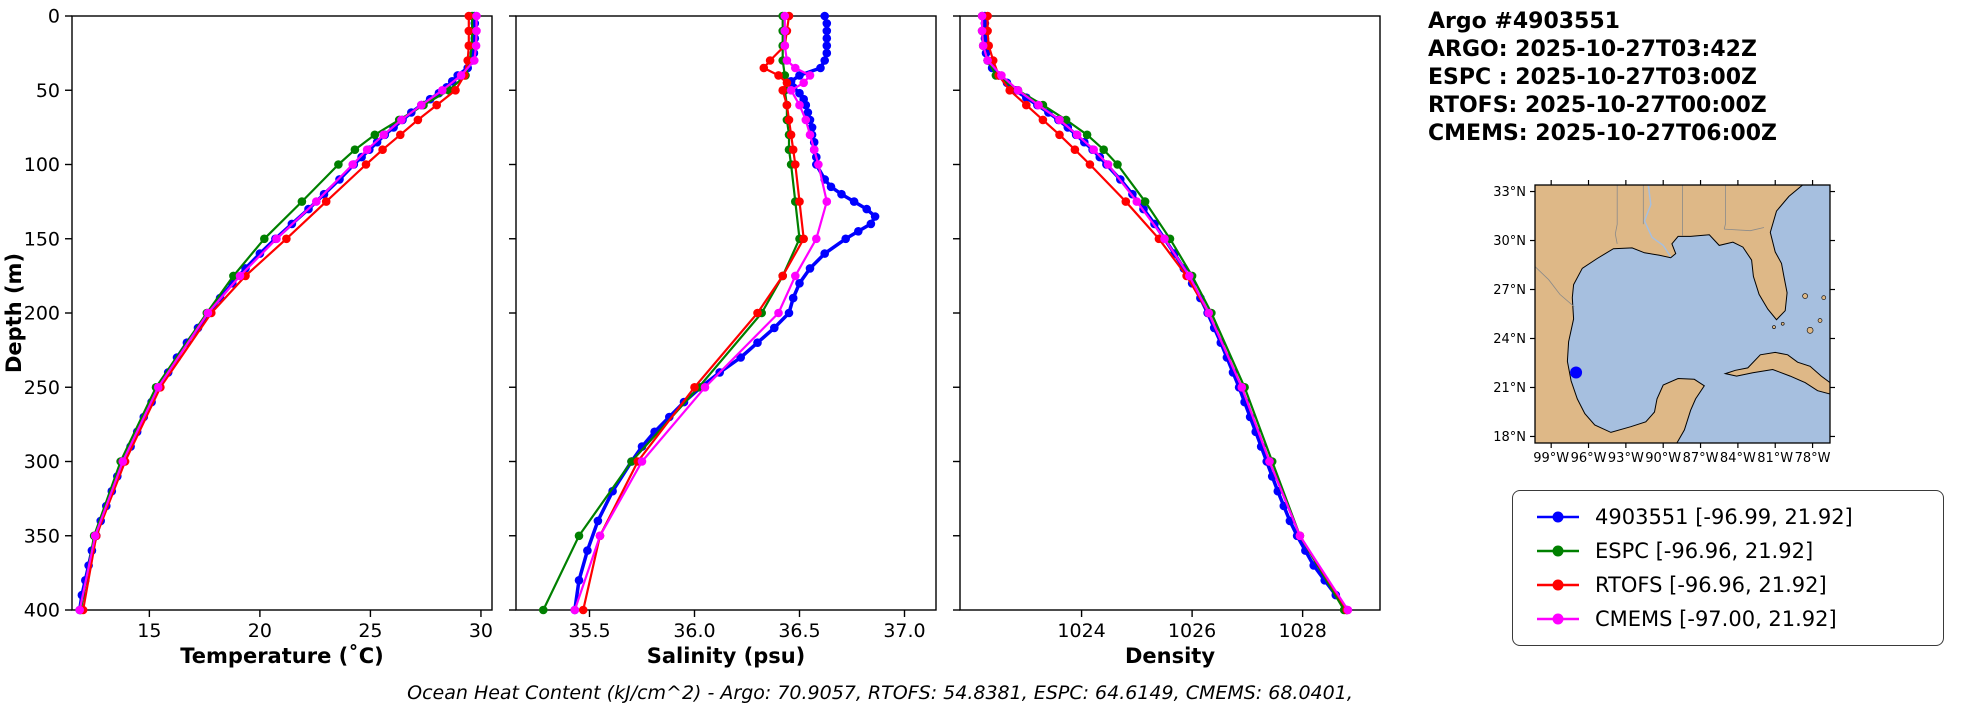  Describe the element at coordinates (589, 631) in the screenshot. I see `svg-text: 35.5` at that location.